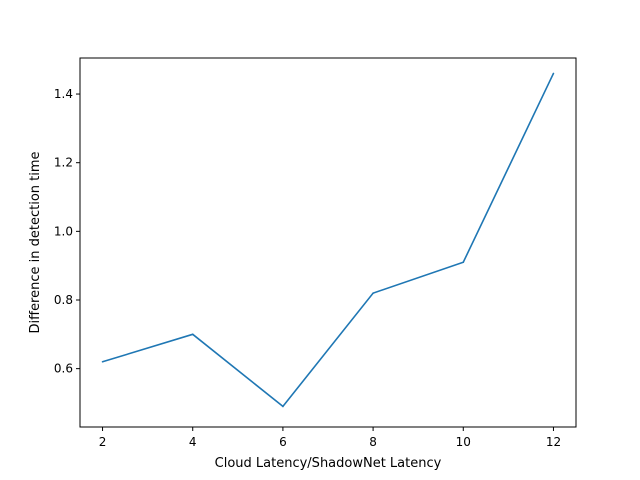  Describe the element at coordinates (63, 231) in the screenshot. I see `y-tick-label: 1.0` at that location.